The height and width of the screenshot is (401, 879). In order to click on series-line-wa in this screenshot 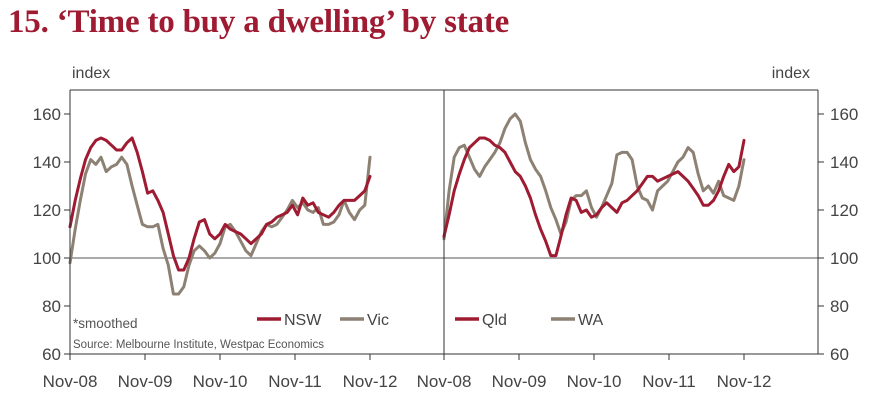, I will do `click(594, 176)`.